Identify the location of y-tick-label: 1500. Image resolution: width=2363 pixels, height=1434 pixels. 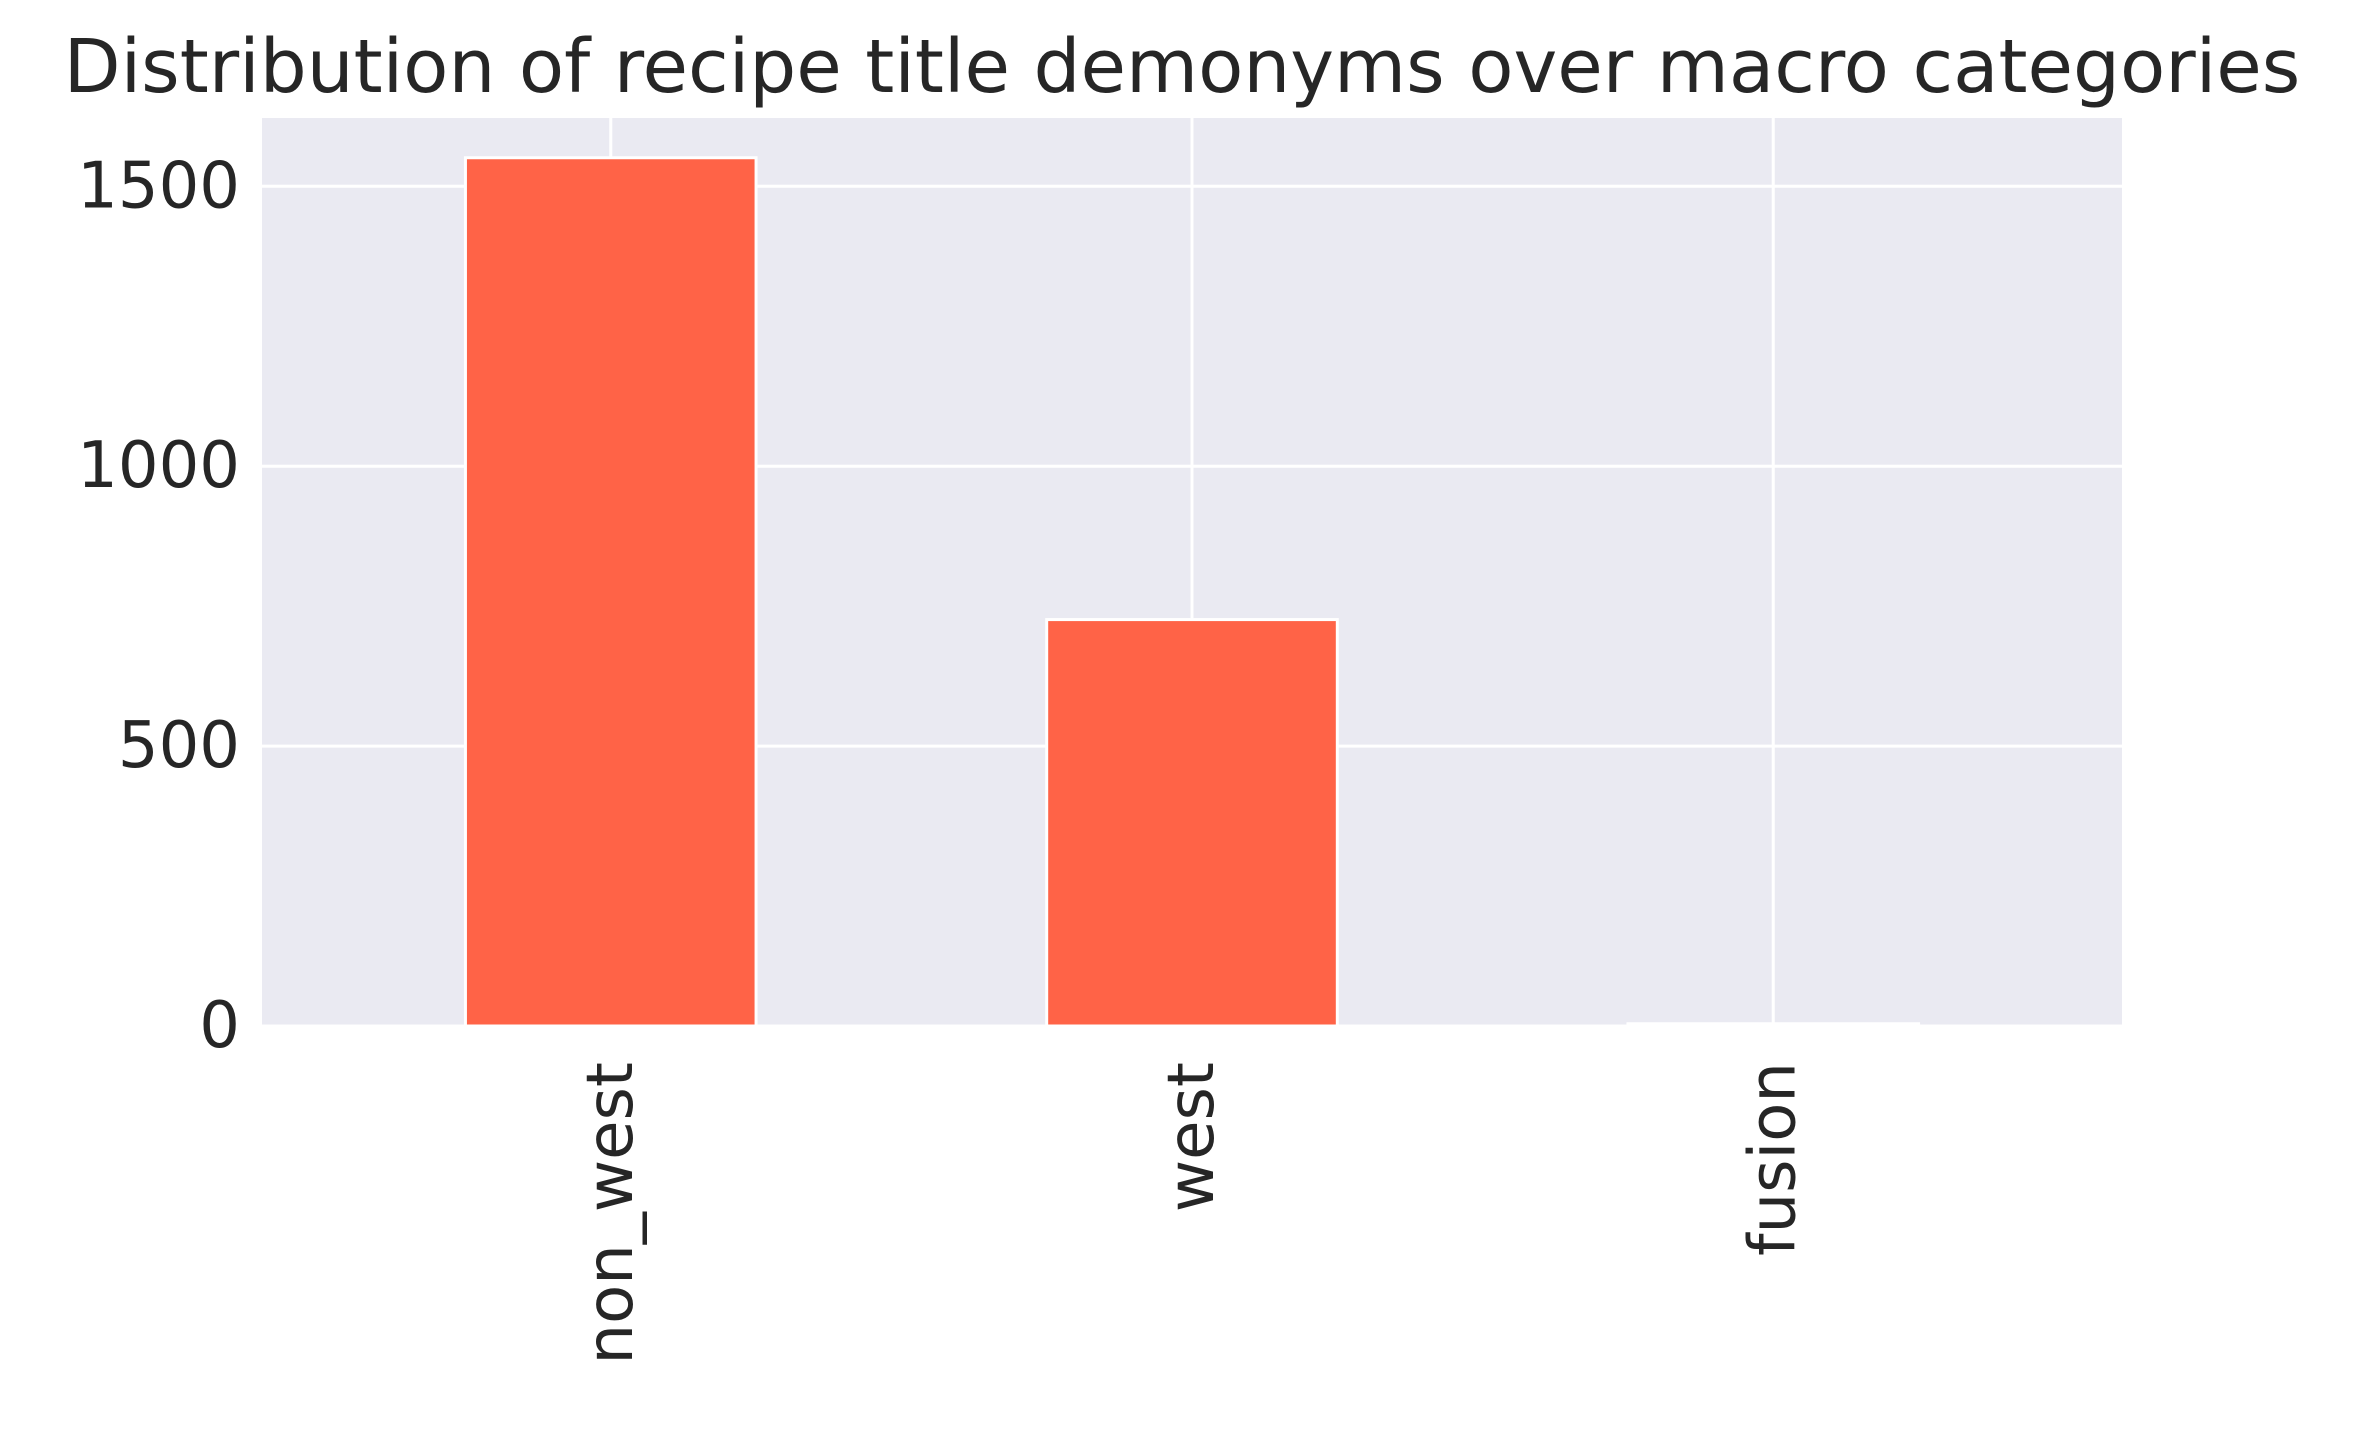
(158, 186).